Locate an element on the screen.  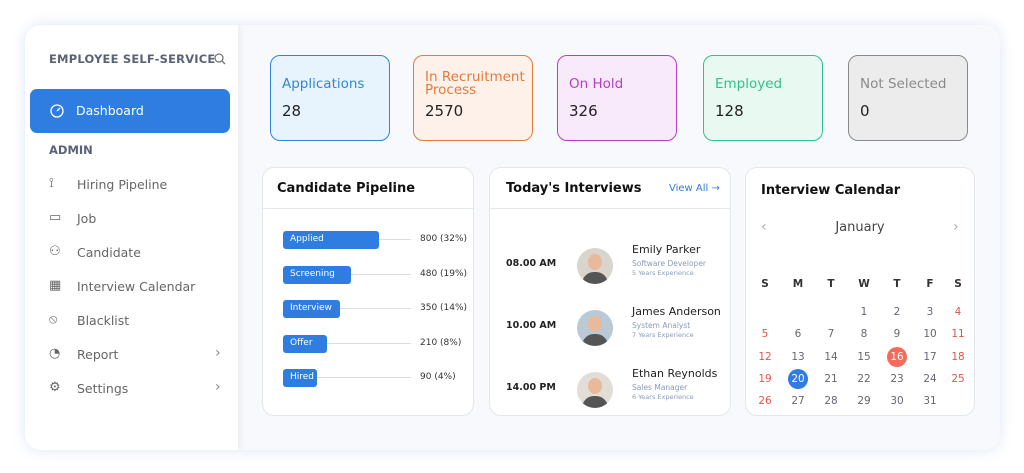
bar-value: 210 (8%) is located at coordinates (441, 342).